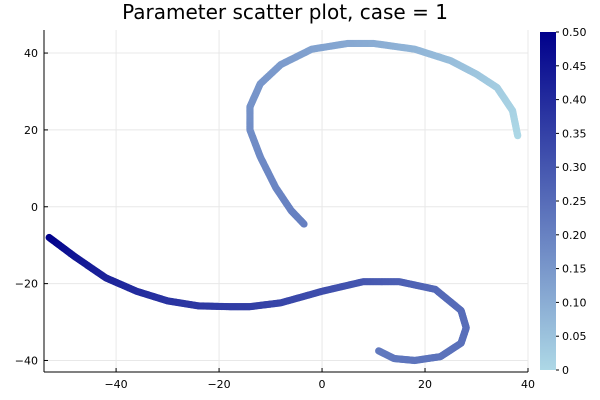  What do you see at coordinates (574, 336) in the screenshot?
I see `colorbar-tick-label: 0.05` at bounding box center [574, 336].